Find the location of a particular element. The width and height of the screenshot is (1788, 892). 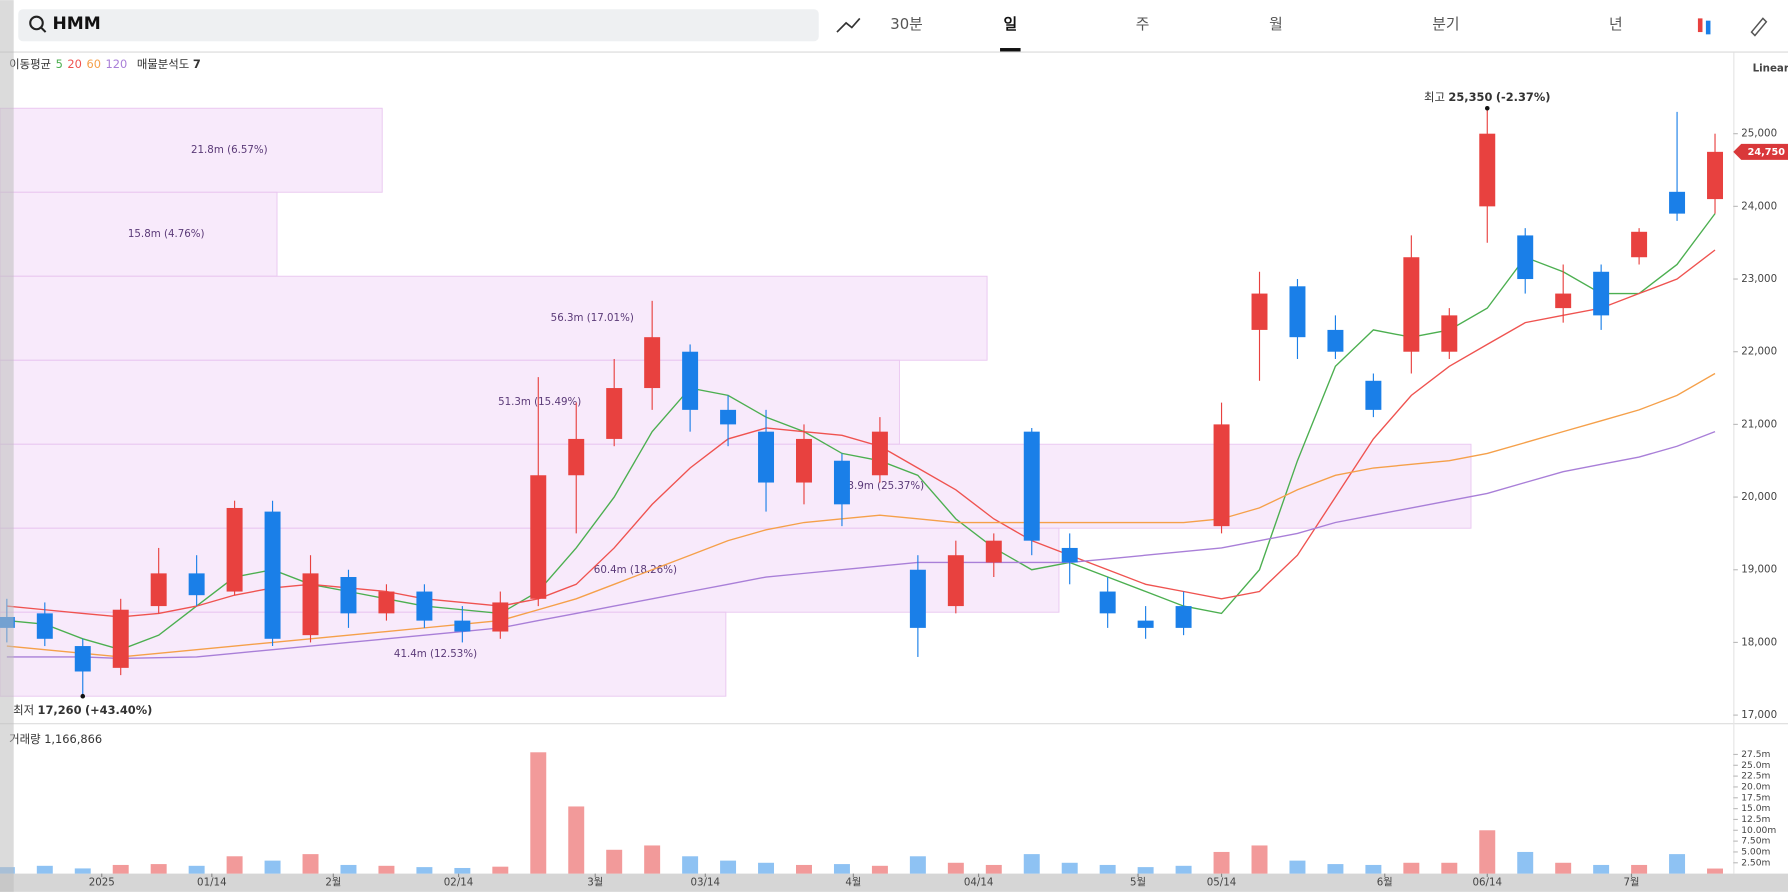

low-change: (+43.40%) is located at coordinates (118, 709).